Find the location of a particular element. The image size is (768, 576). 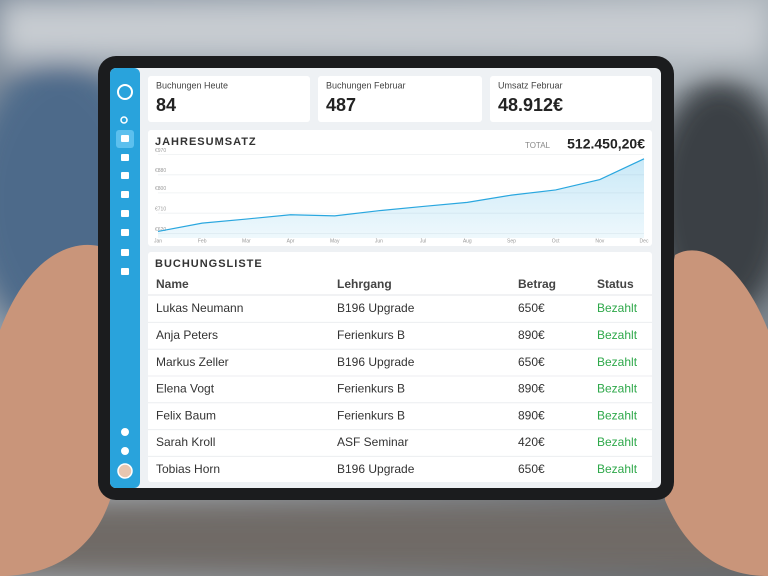

x-tick-label: Jan is located at coordinates (158, 241).